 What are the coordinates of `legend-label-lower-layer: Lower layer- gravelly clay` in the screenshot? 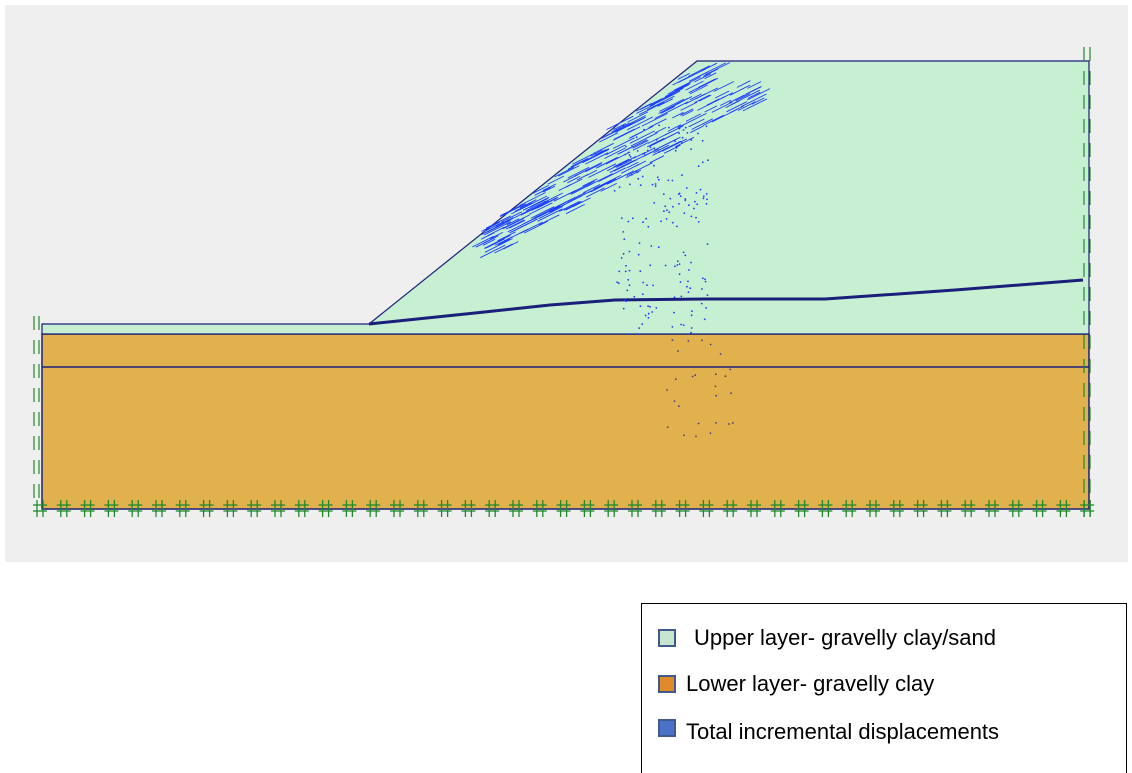 It's located at (810, 683).